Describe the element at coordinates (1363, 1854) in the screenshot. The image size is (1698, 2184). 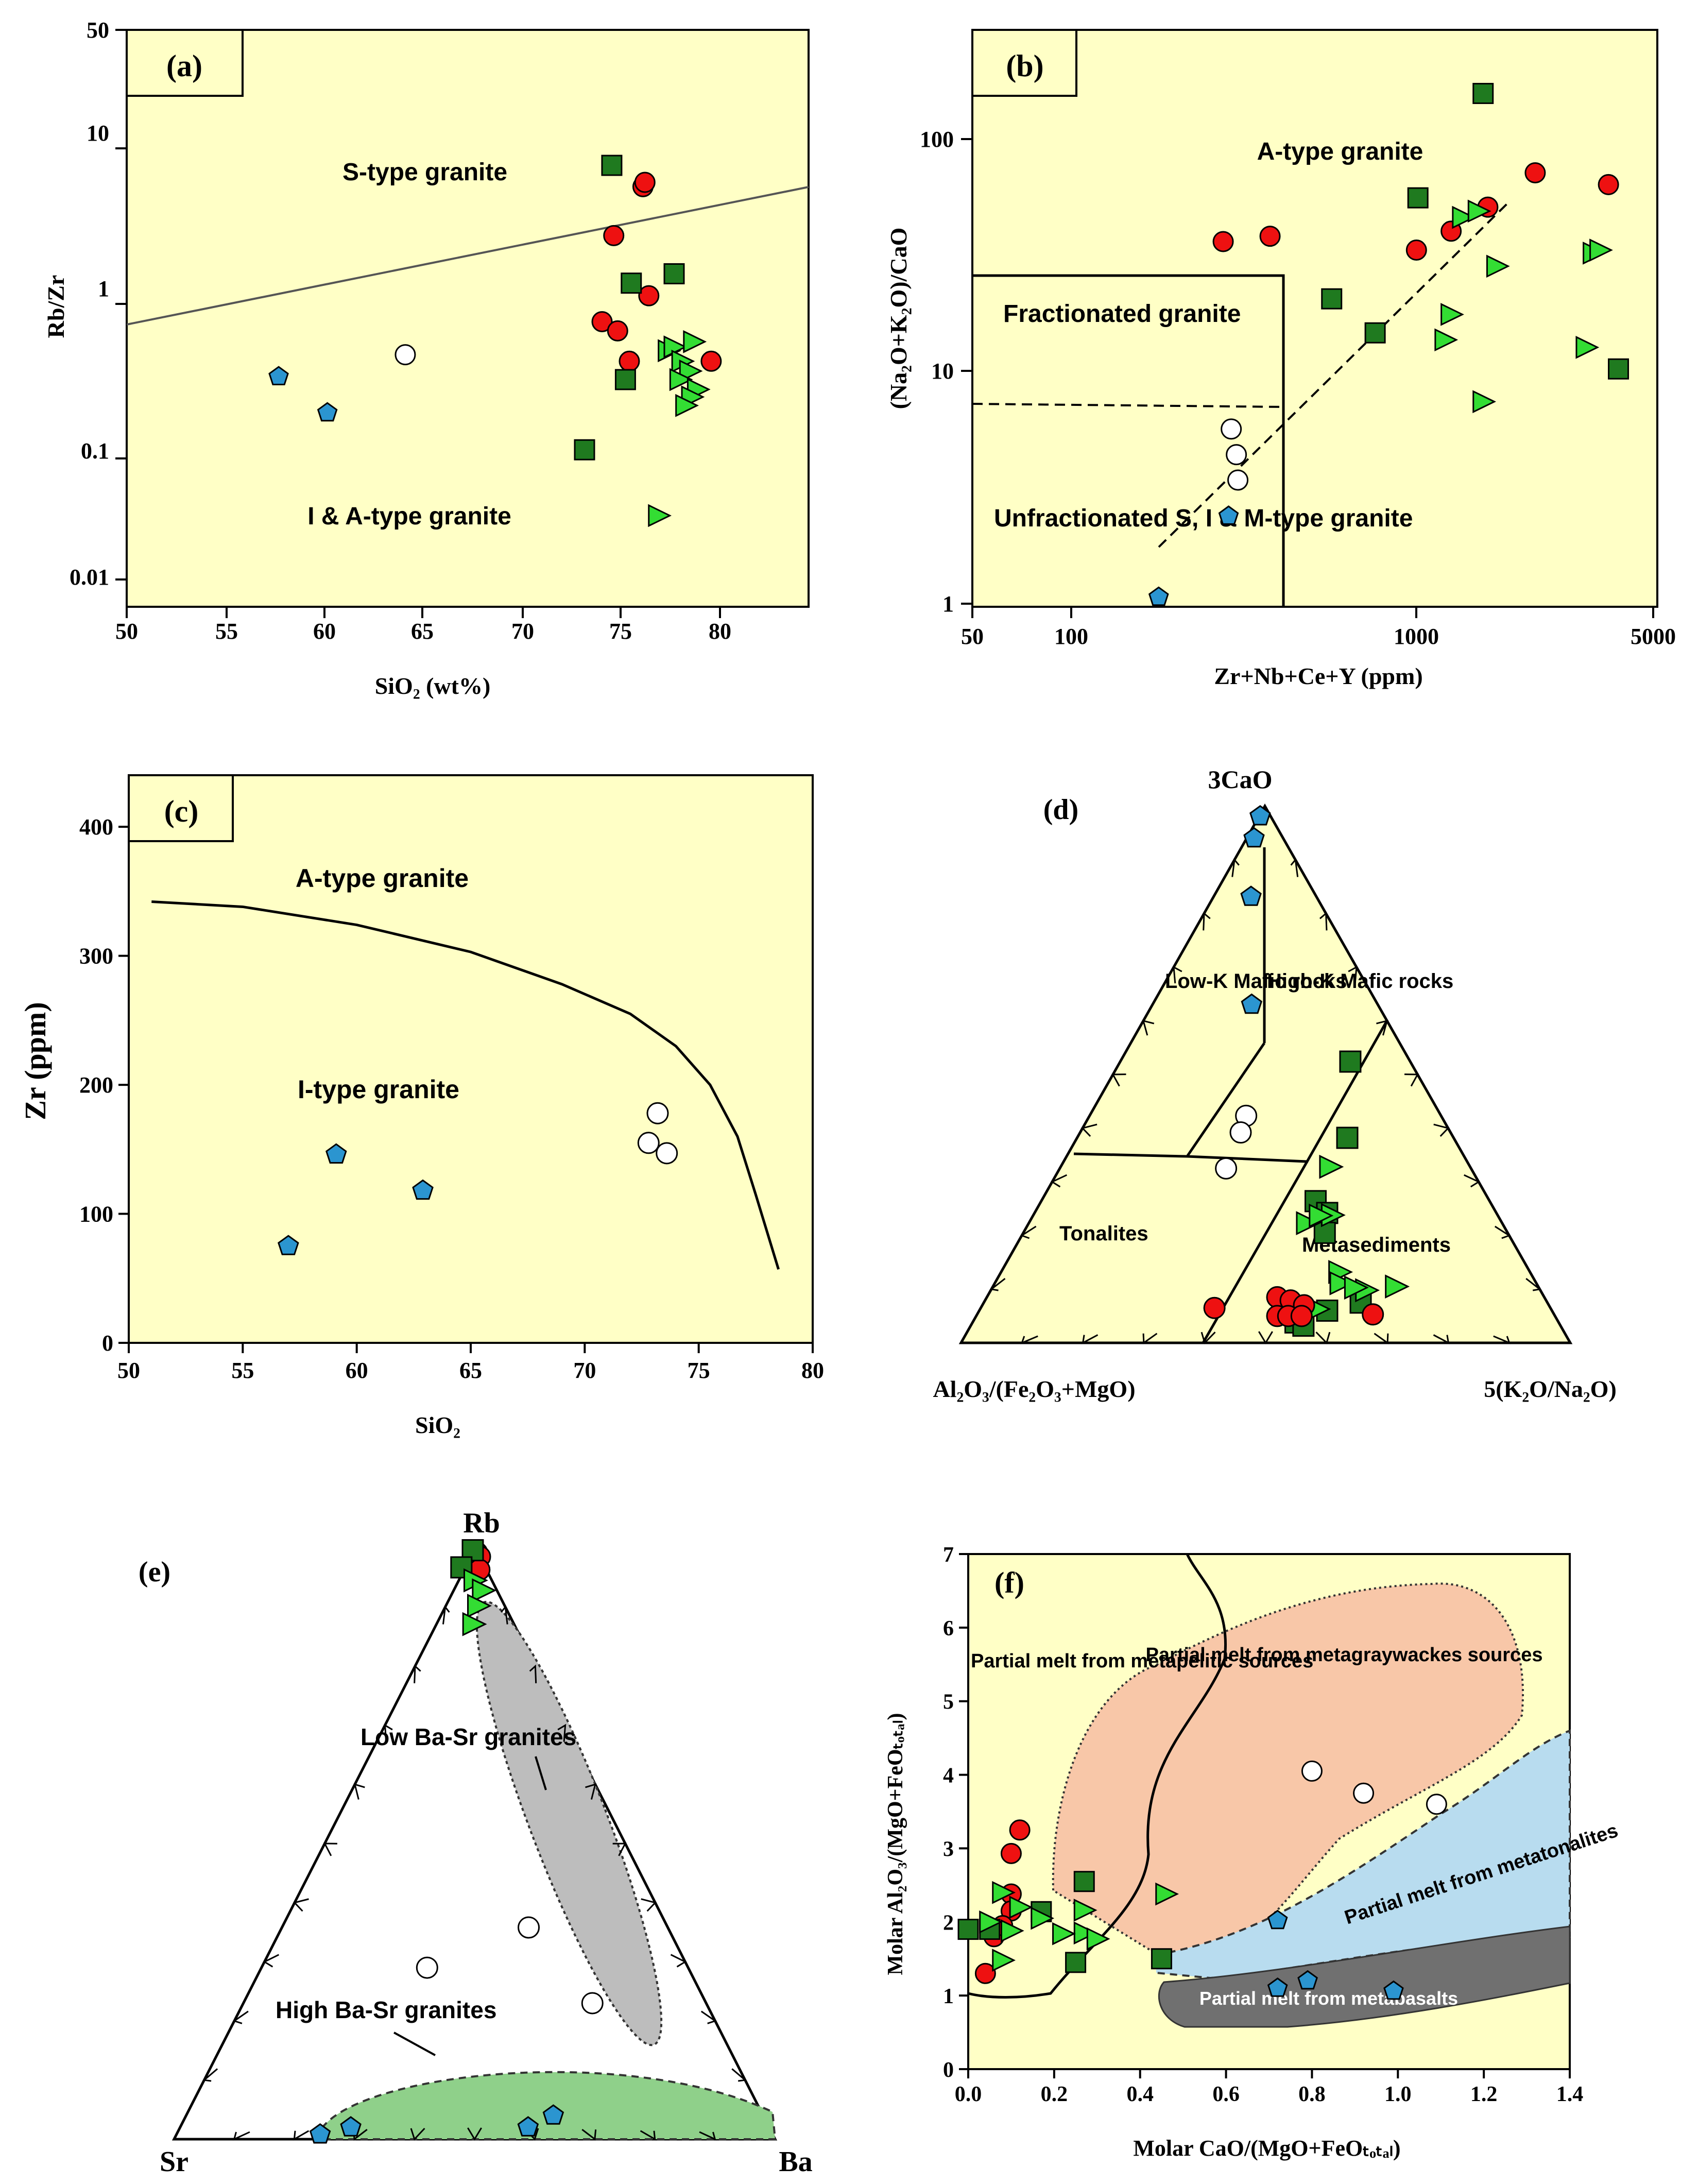
I see `panel-f-metatonalite-field` at that location.